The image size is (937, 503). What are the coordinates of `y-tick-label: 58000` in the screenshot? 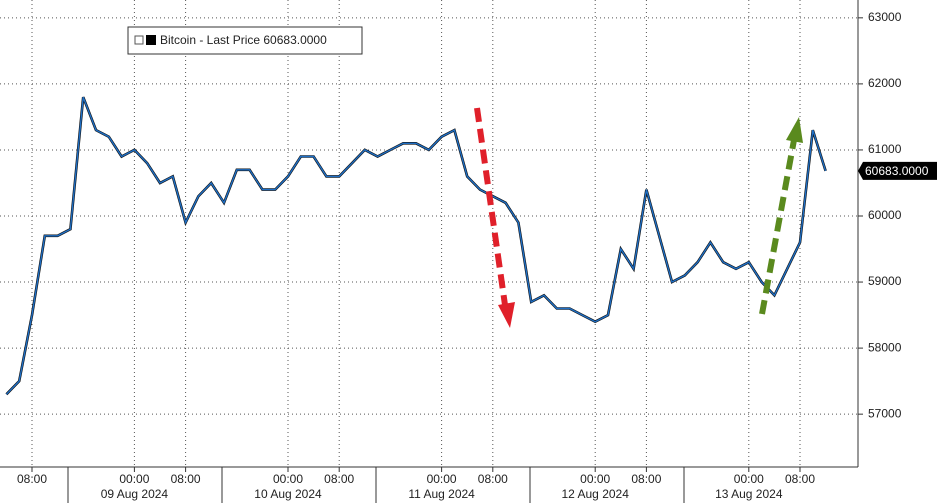 It's located at (885, 347).